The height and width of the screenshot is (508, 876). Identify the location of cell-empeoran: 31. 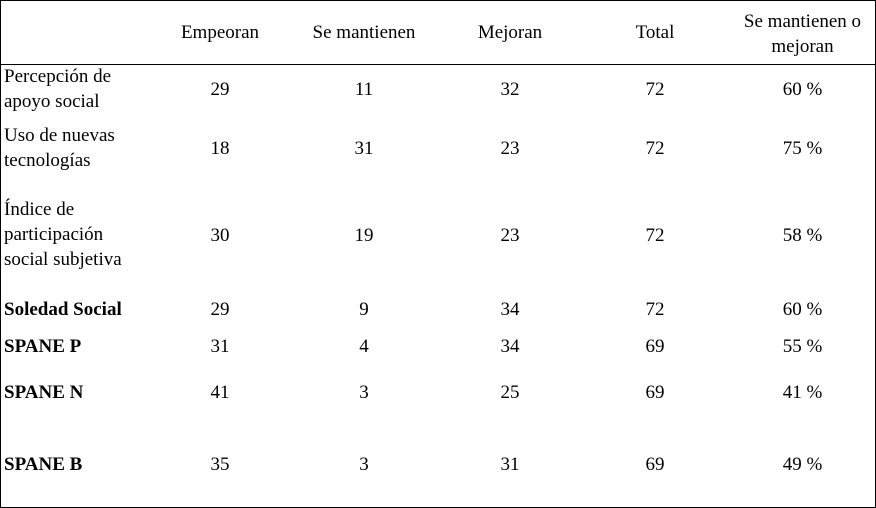
(220, 346).